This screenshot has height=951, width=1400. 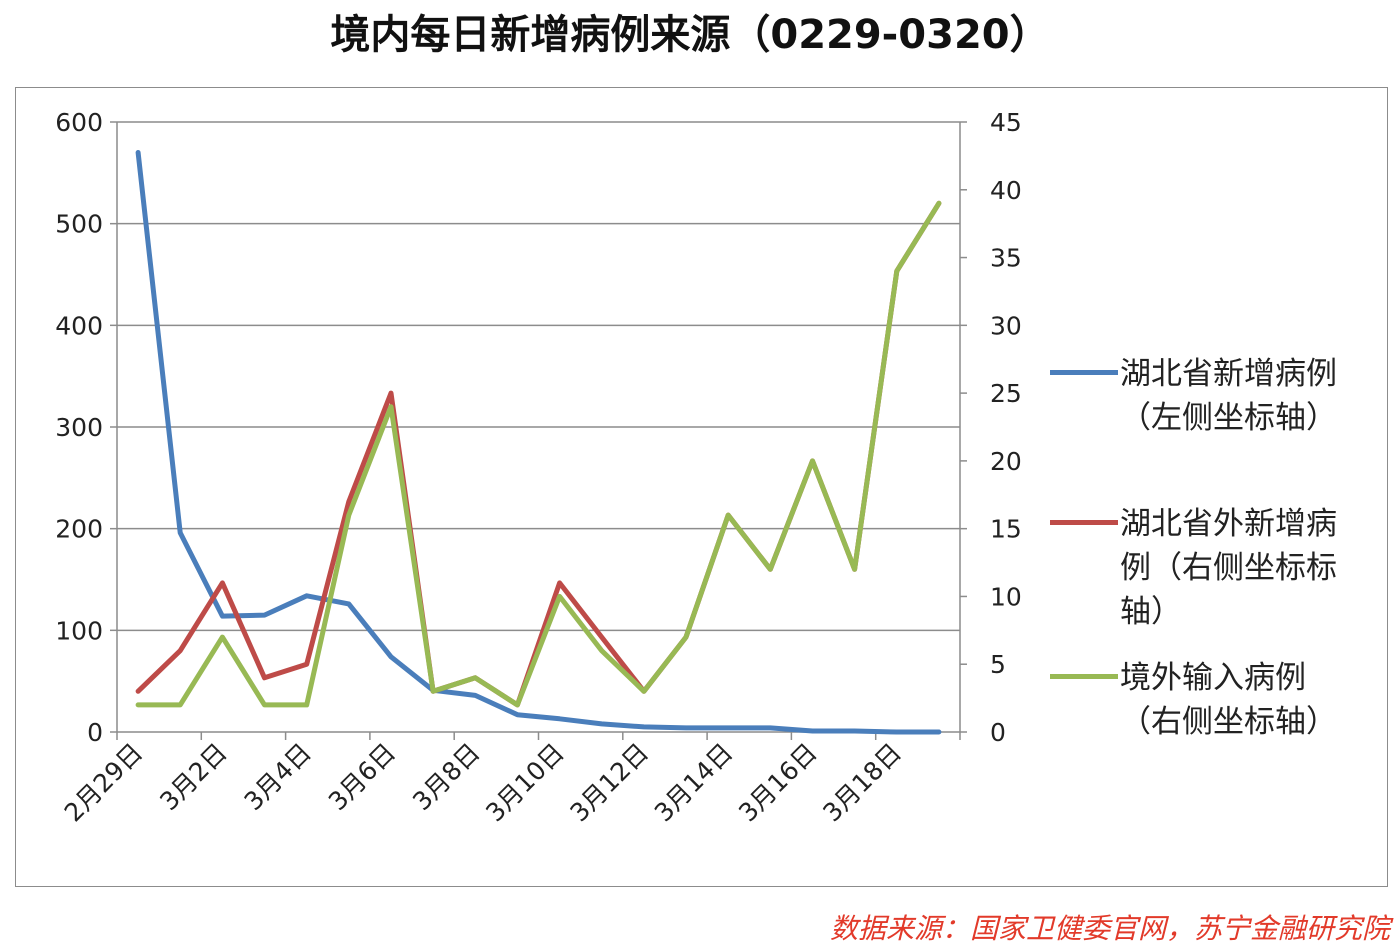 What do you see at coordinates (79, 325) in the screenshot?
I see `left-tick-label: 400` at bounding box center [79, 325].